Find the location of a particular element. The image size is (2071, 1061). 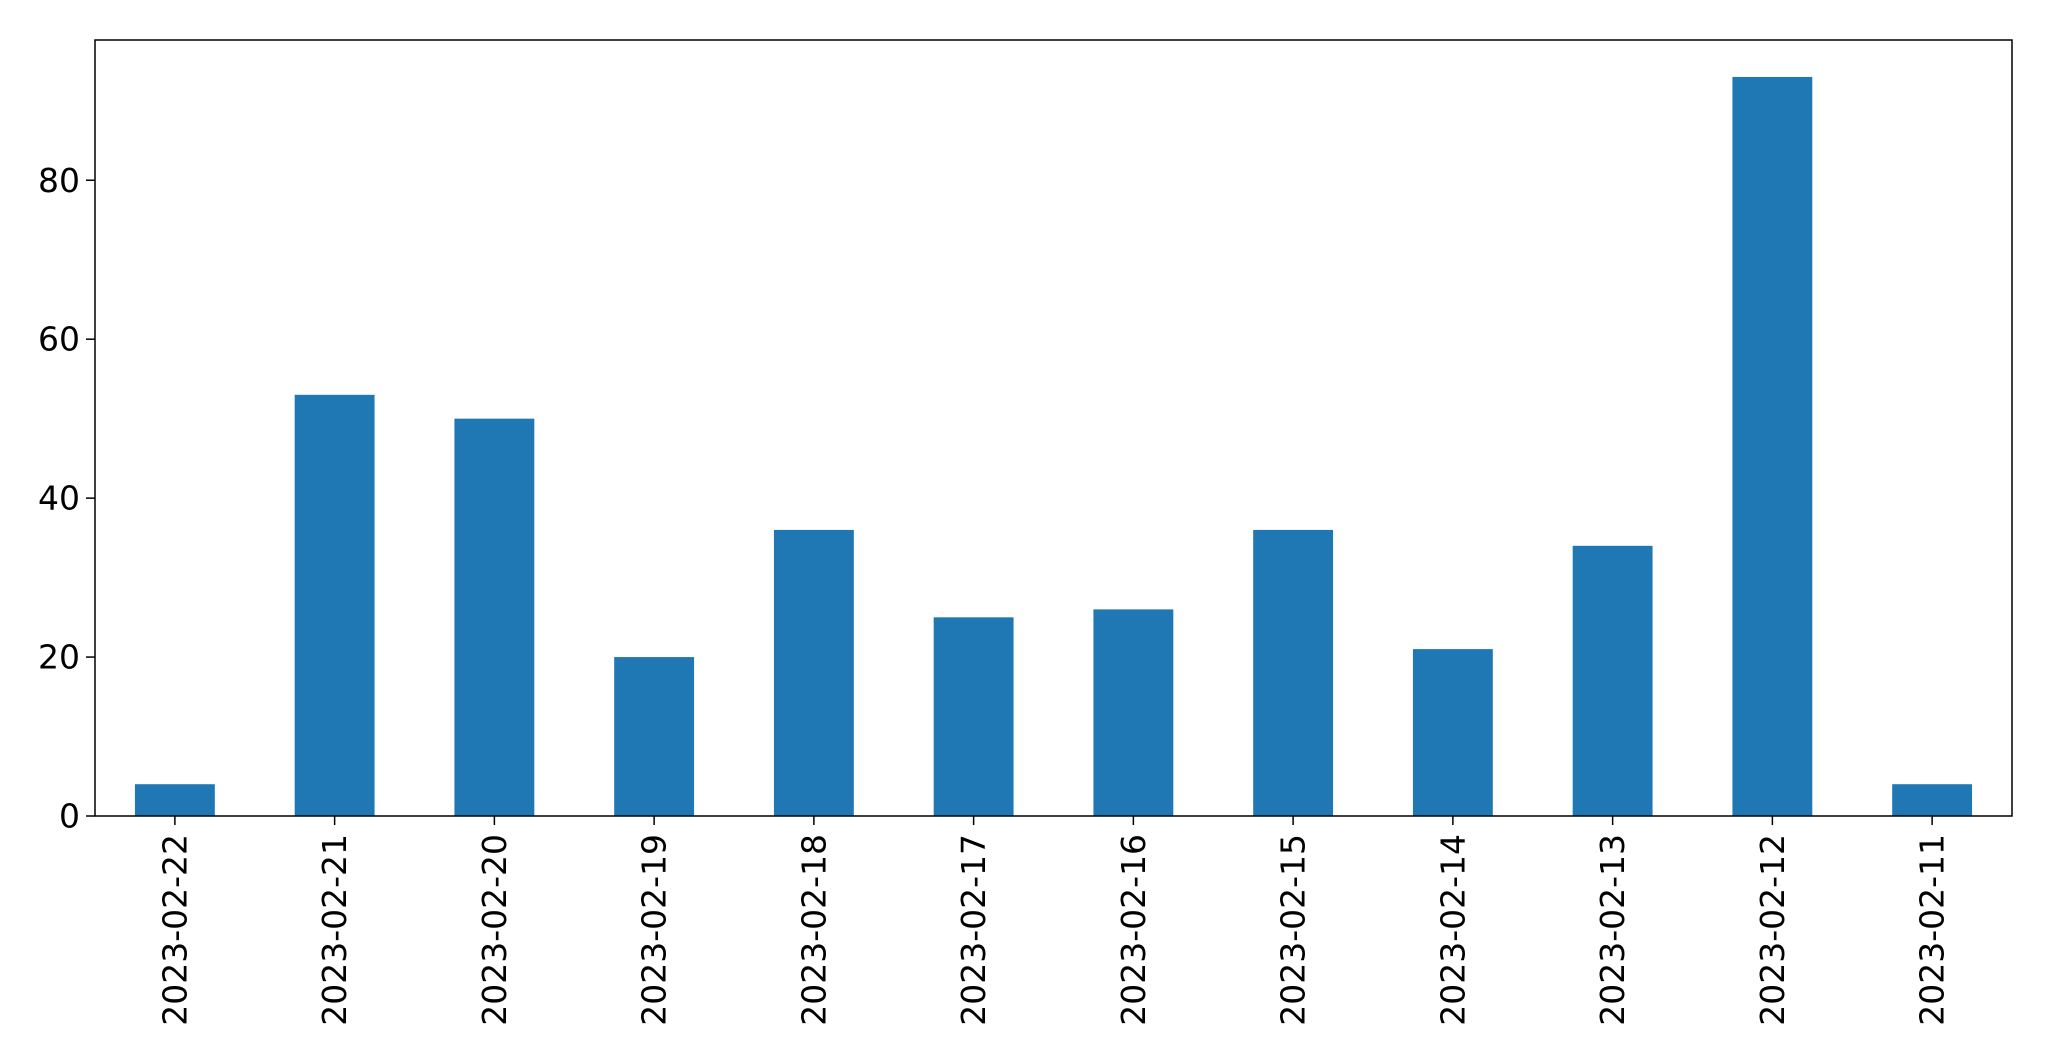

x-tick-label: 2023-02-15 is located at coordinates (1293, 930).